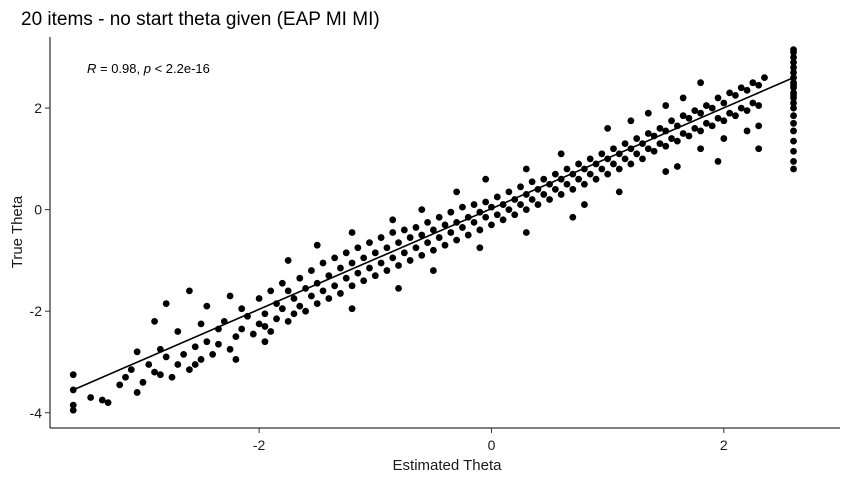 This screenshot has height=480, width=852. Describe the element at coordinates (38, 210) in the screenshot. I see `y-tick-label: 0` at that location.